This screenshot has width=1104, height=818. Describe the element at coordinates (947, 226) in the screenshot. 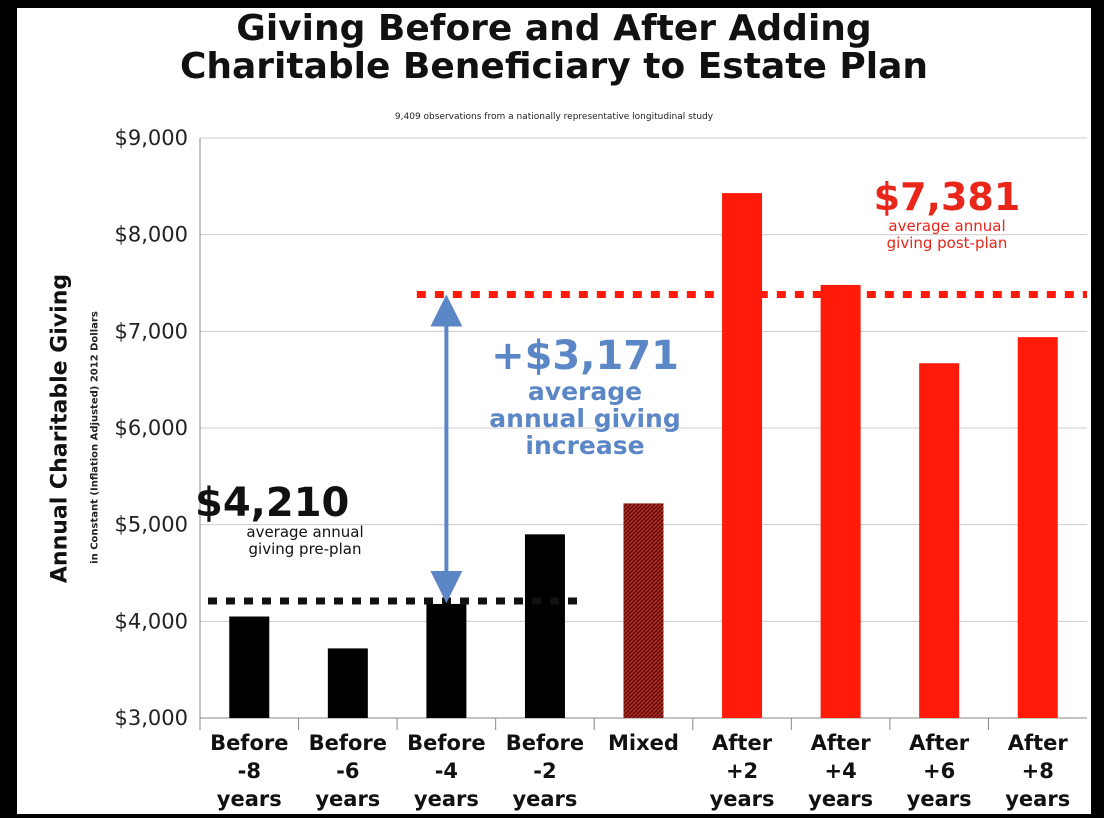

I see `post-plan-text1: average annual` at that location.